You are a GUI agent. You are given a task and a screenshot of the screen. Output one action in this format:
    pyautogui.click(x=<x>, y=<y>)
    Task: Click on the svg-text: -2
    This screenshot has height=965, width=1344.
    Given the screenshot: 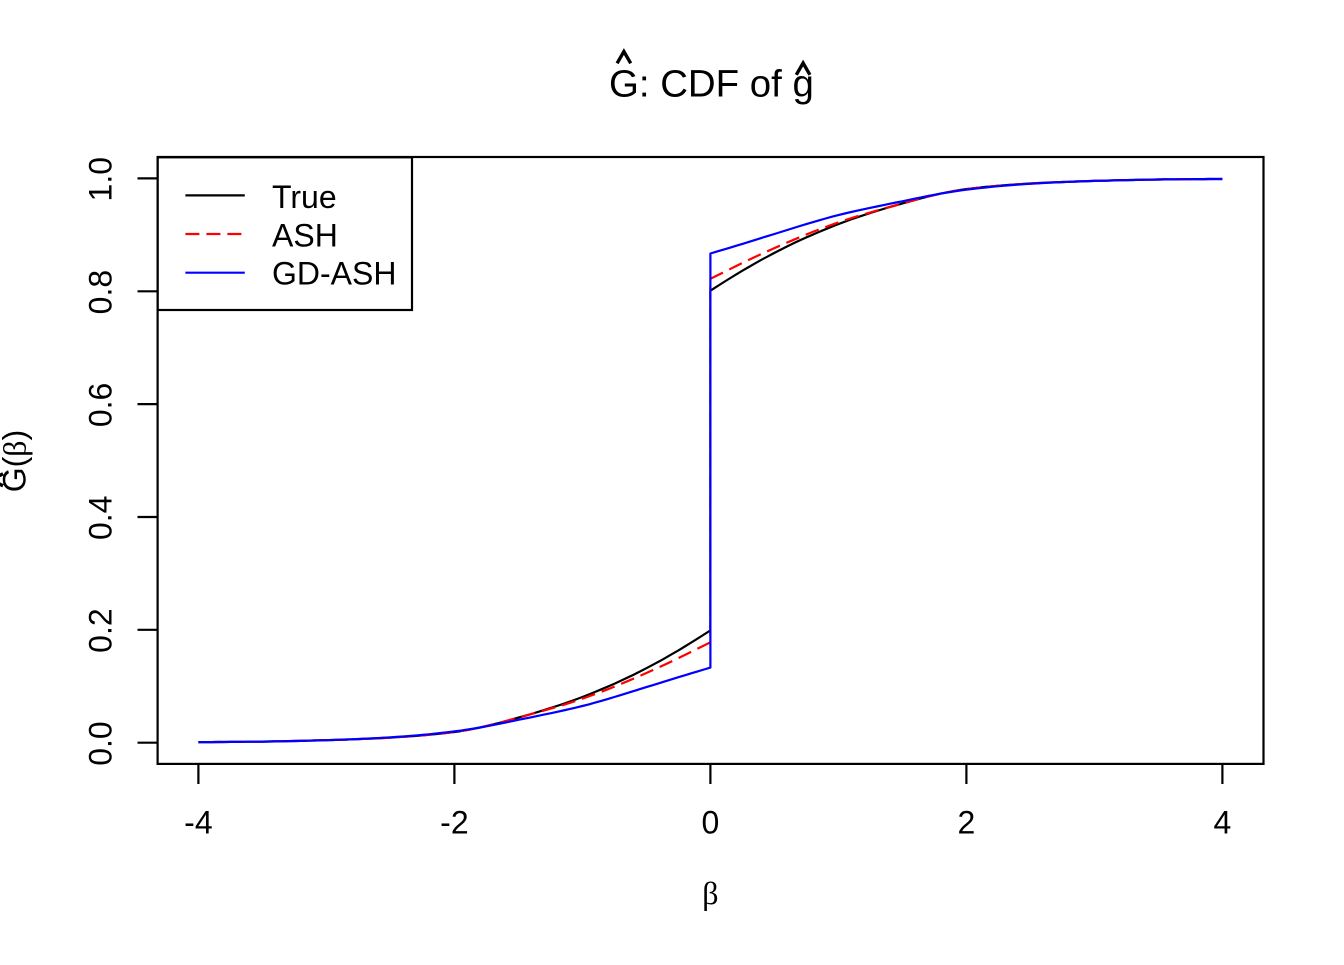 What is the action you would take?
    pyautogui.click(x=454, y=823)
    